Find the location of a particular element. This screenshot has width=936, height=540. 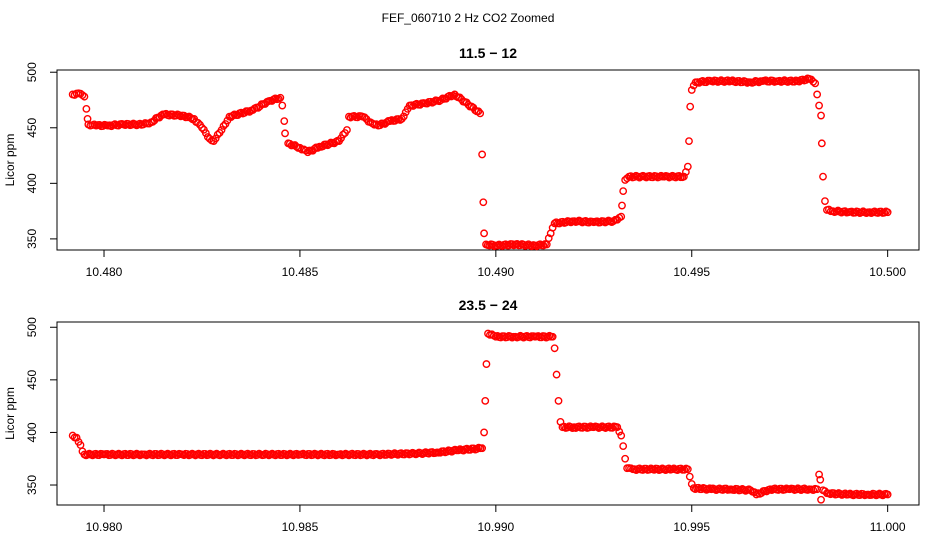

x-tick-label: 10.490 is located at coordinates (495, 272).